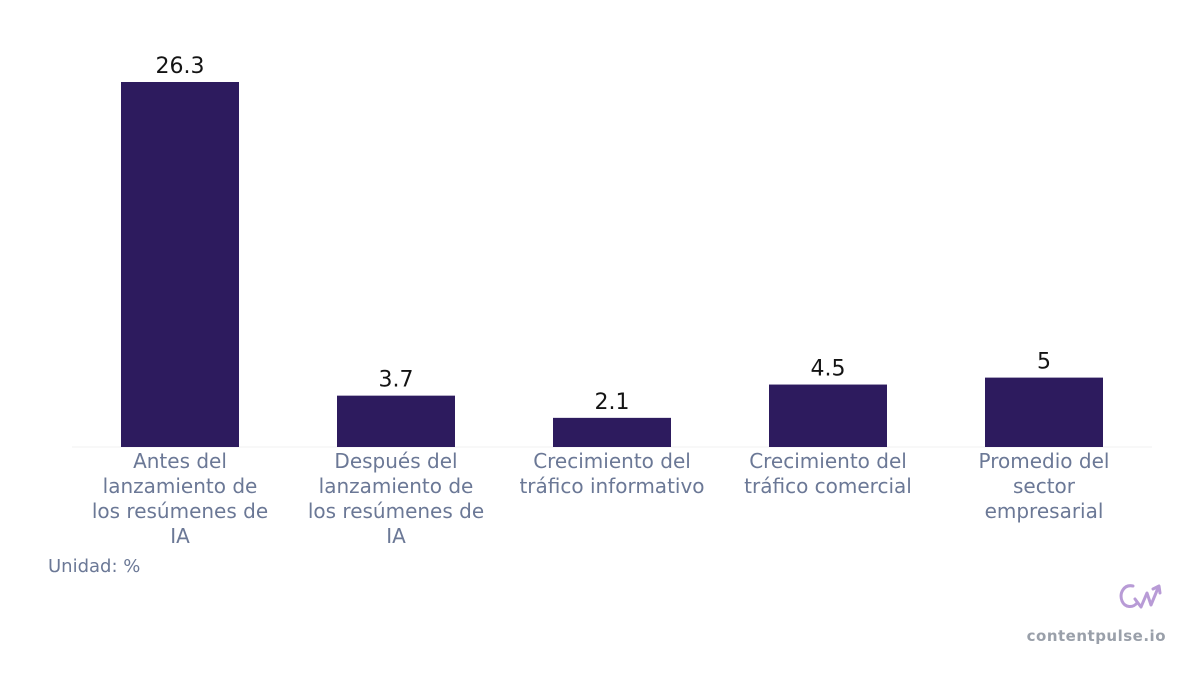 The height and width of the screenshot is (675, 1200). Describe the element at coordinates (94, 566) in the screenshot. I see `unit-note: Unidad: %` at that location.